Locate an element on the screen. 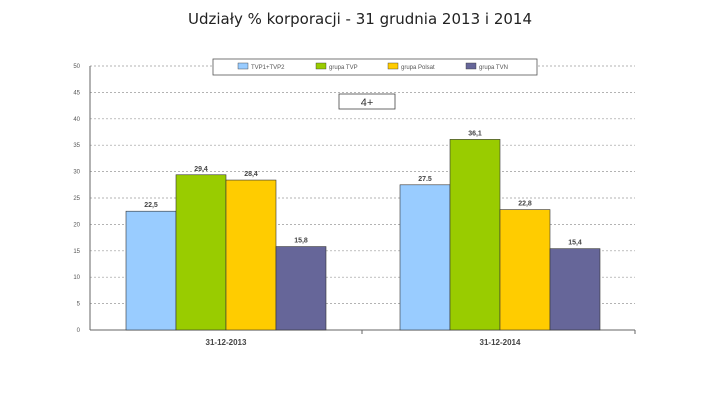 The width and height of the screenshot is (720, 405). y-tick-label: 15 is located at coordinates (76, 252).